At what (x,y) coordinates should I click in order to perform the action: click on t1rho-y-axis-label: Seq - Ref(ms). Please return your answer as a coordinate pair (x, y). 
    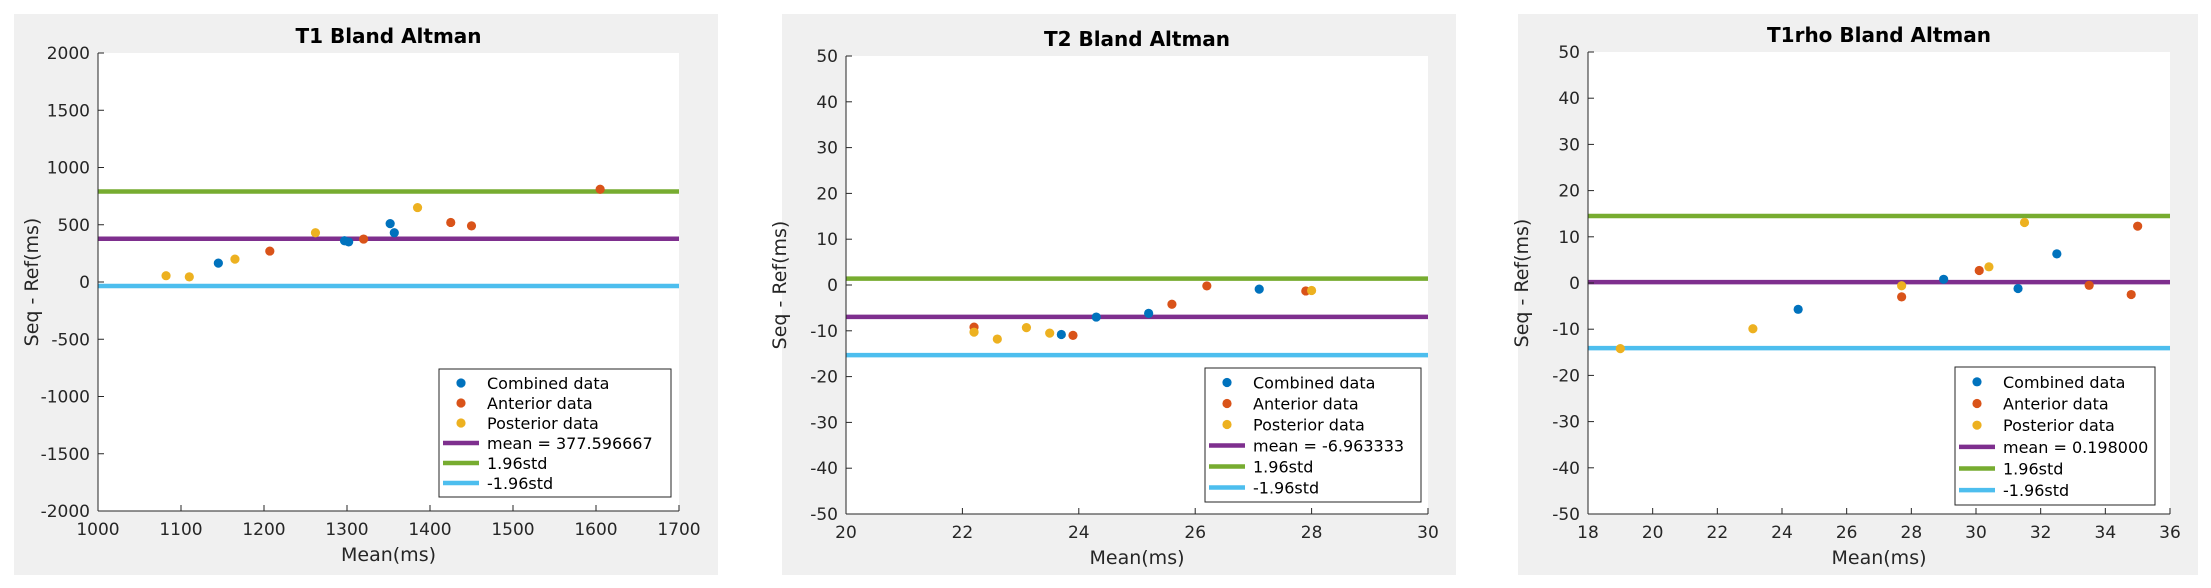
    Looking at the image, I should click on (1522, 283).